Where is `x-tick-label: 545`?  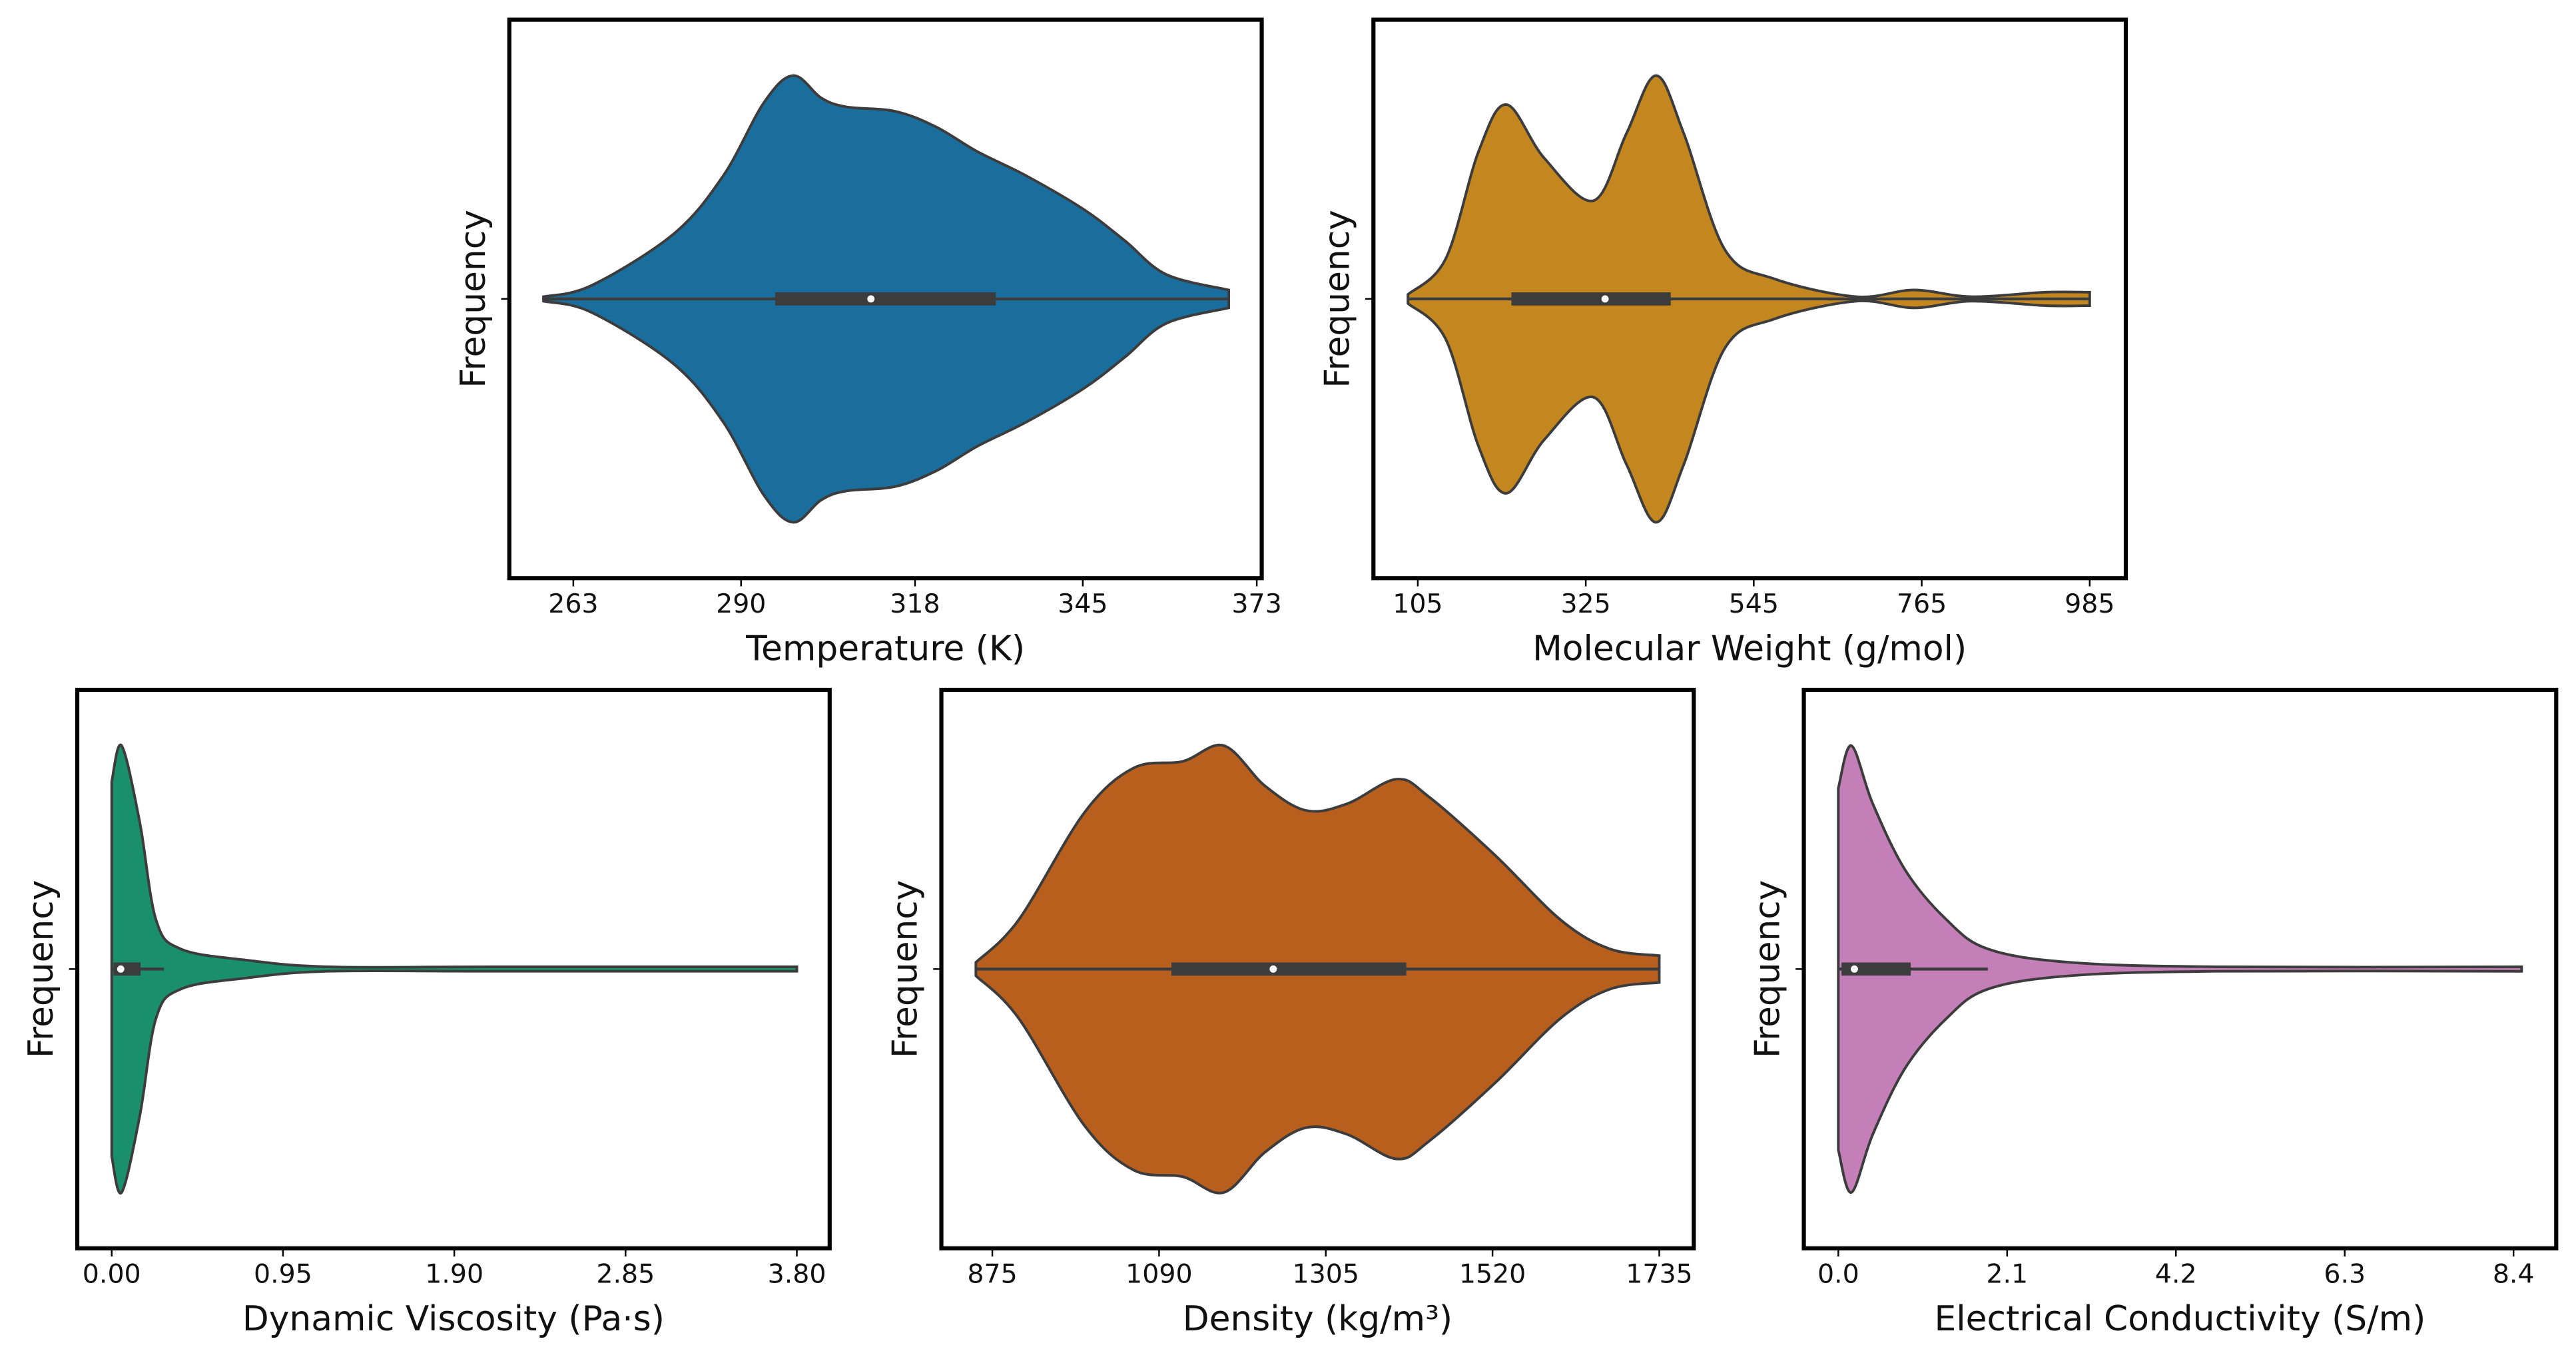
x-tick-label: 545 is located at coordinates (1754, 604).